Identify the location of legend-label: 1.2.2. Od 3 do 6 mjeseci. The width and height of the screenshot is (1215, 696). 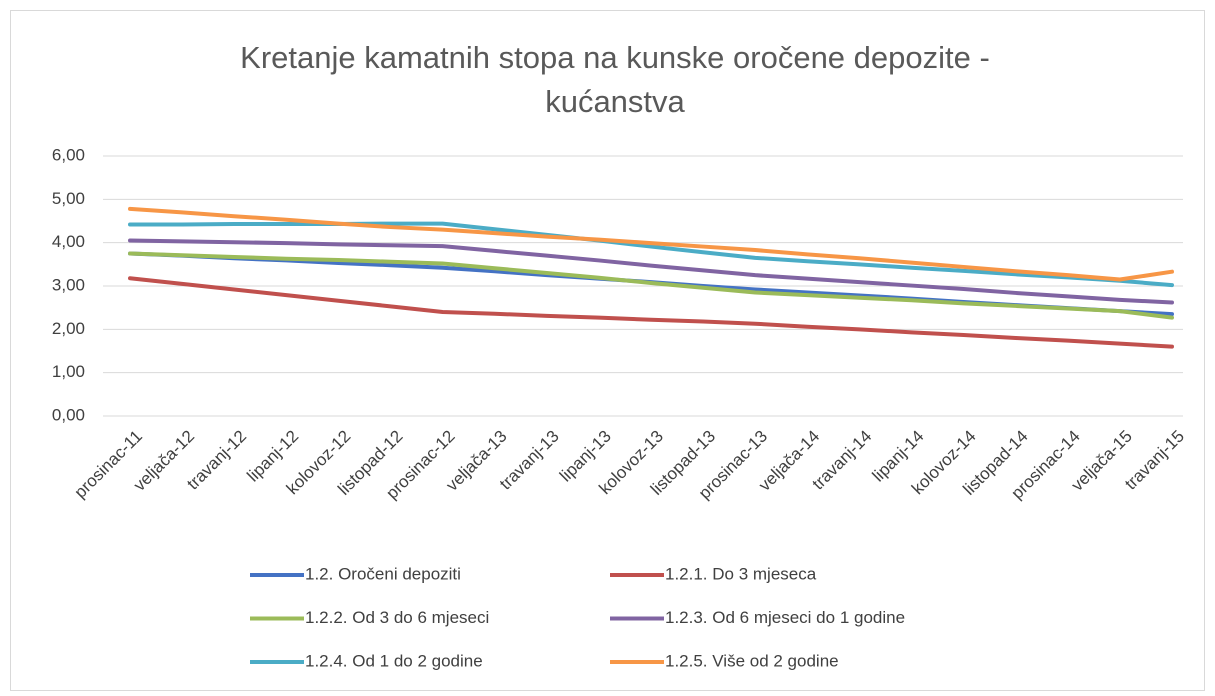
(397, 617).